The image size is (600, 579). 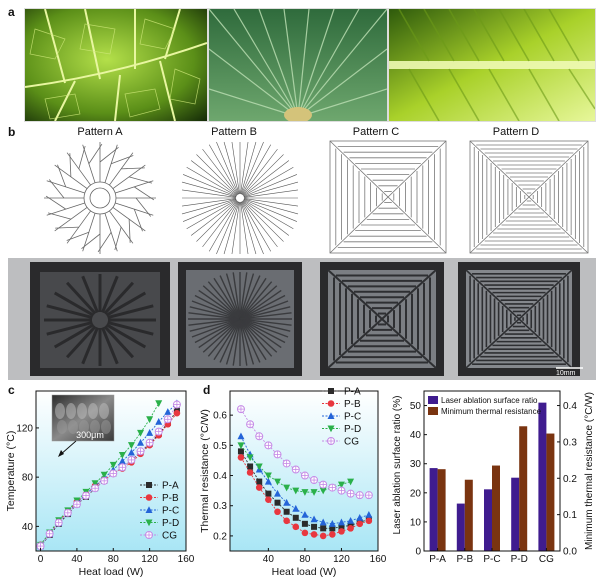 I want to click on legend-label-P-C: P-C, so click(x=170, y=511).